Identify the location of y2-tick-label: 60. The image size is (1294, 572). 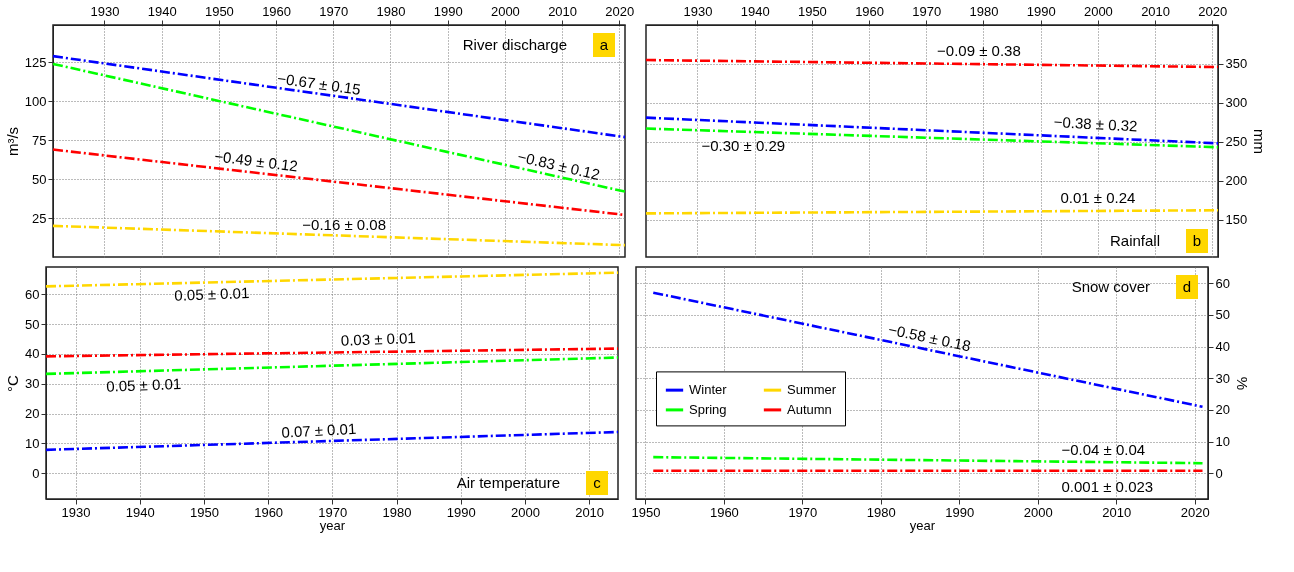
(1222, 283).